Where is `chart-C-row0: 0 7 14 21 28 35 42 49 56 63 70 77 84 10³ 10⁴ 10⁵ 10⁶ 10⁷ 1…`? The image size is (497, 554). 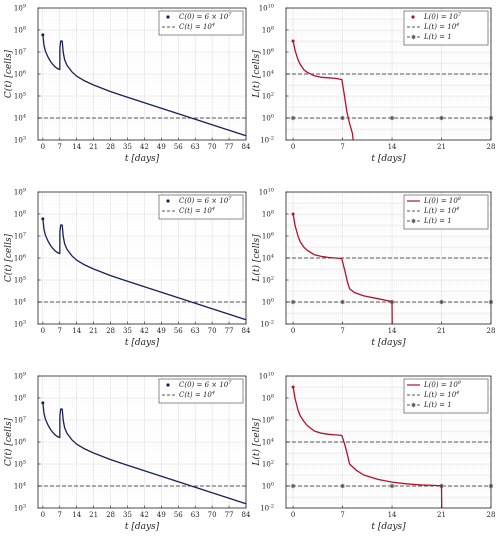
chart-C-row0: 0 7 14 21 28 35 42 49 56 63 70 77 84 10³ 10⁴ 10⁵ 10⁶ 10⁷ 1… is located at coordinates (127, 84).